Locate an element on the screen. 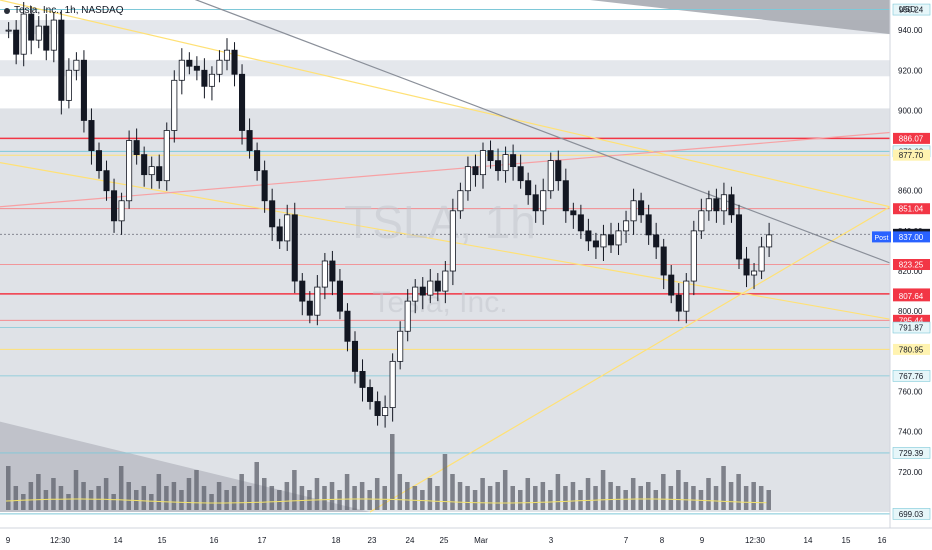  y-tick-label: 900.00 is located at coordinates (910, 110).